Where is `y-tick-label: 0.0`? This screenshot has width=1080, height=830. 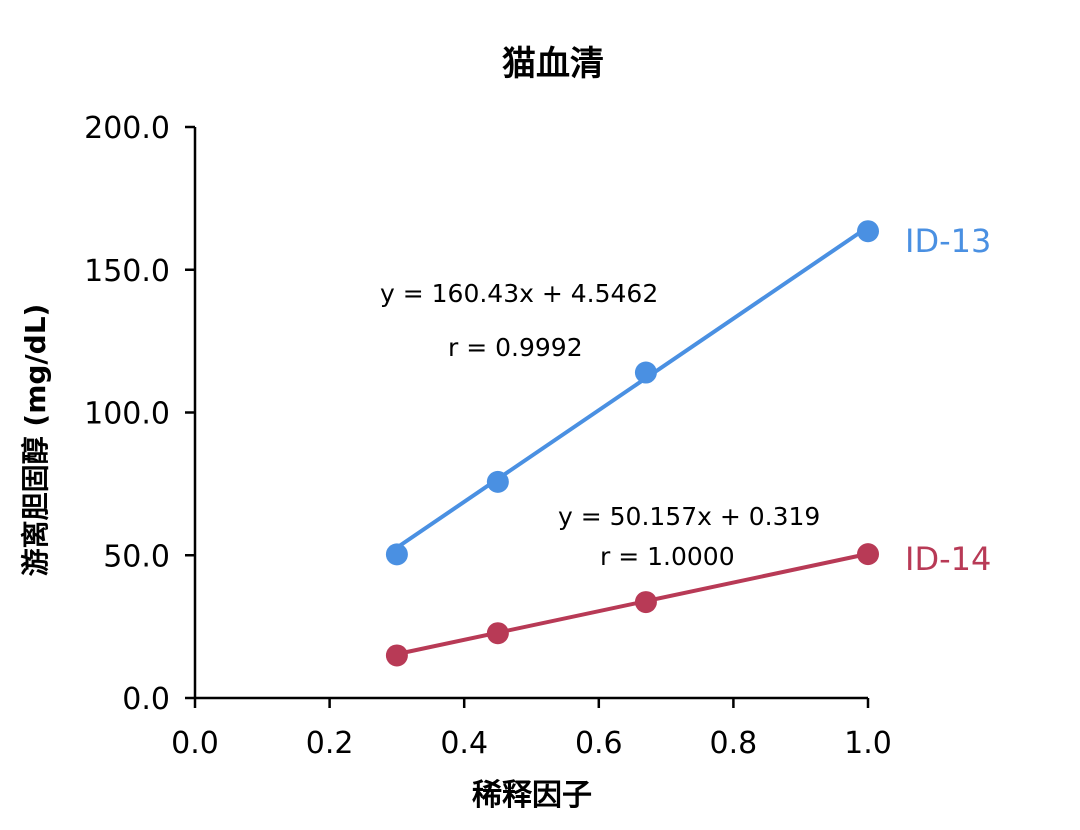
y-tick-label: 0.0 is located at coordinates (146, 699).